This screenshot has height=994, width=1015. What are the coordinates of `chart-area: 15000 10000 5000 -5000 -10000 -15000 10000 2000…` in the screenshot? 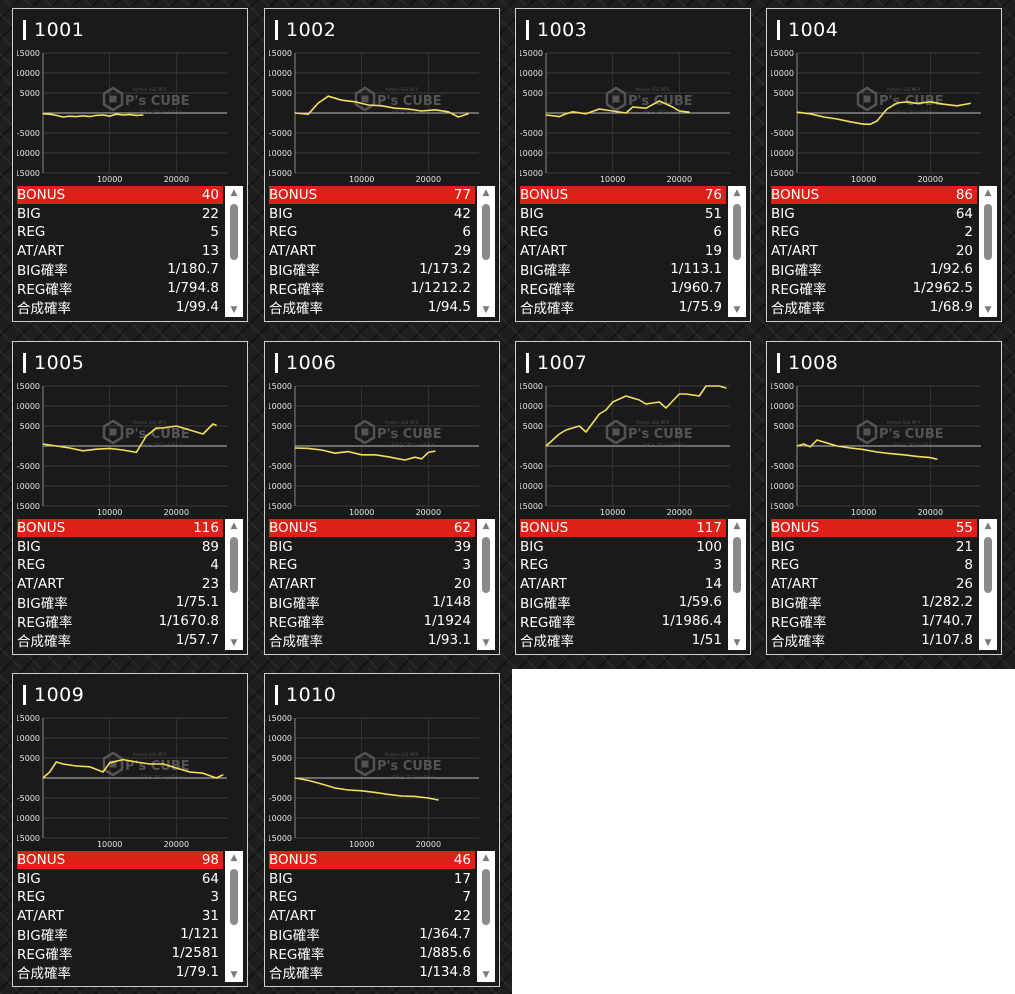 It's located at (382, 116).